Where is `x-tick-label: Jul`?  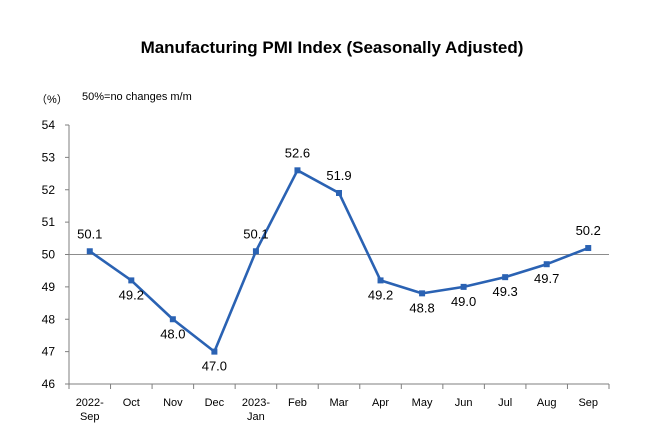
x-tick-label: Jul is located at coordinates (505, 403).